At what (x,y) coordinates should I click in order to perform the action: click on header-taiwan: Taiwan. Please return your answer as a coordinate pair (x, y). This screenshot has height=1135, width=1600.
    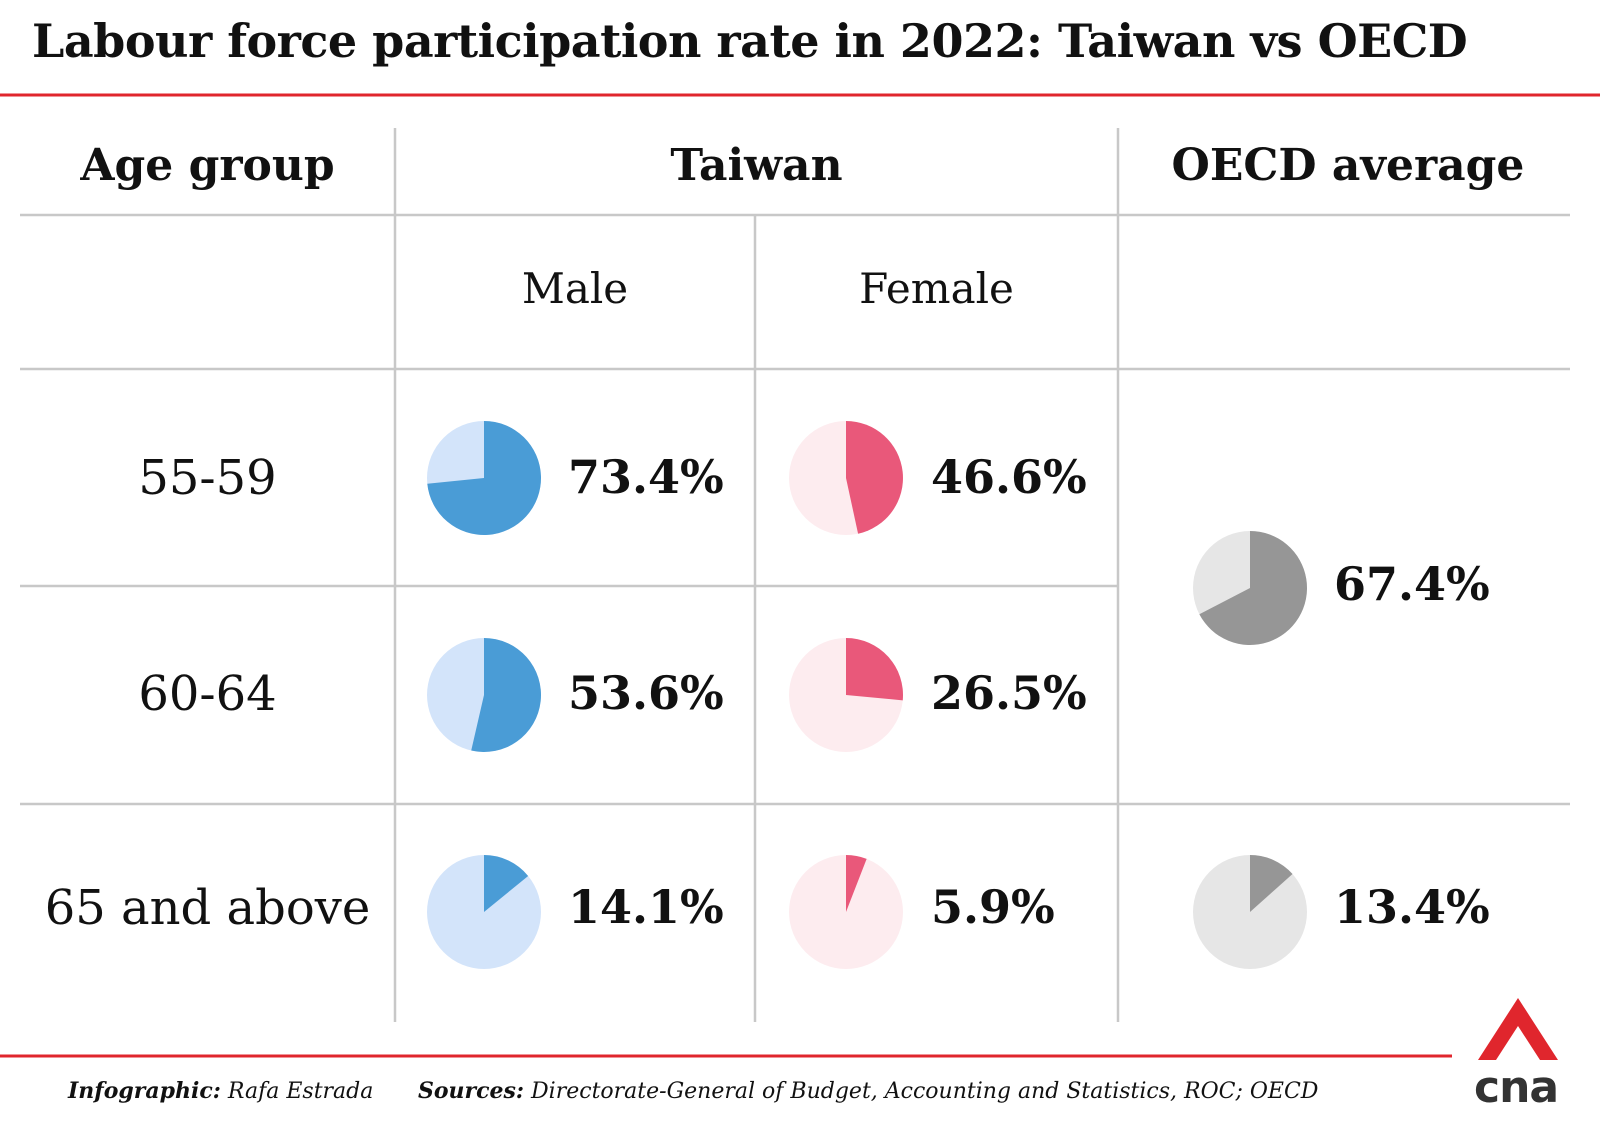
    Looking at the image, I should click on (756, 165).